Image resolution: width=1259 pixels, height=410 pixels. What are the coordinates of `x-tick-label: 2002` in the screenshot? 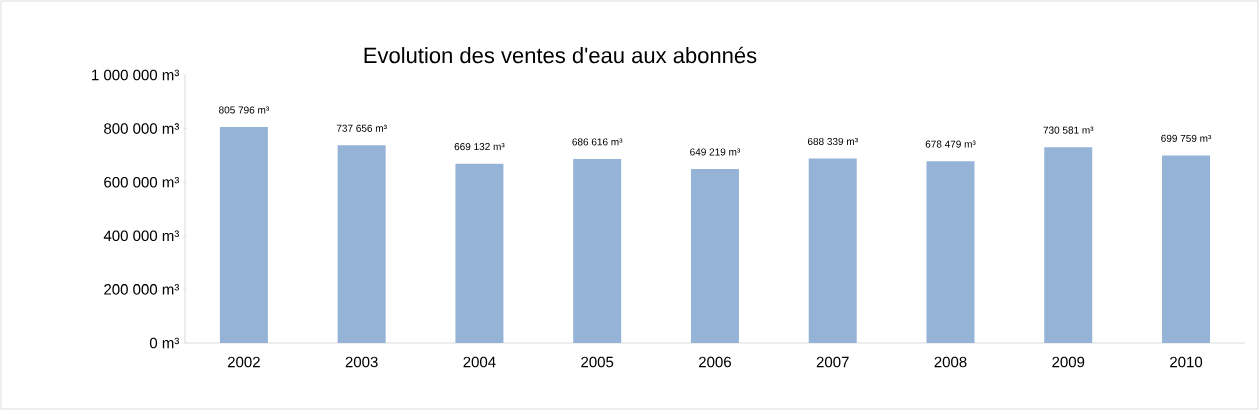 It's located at (243, 362).